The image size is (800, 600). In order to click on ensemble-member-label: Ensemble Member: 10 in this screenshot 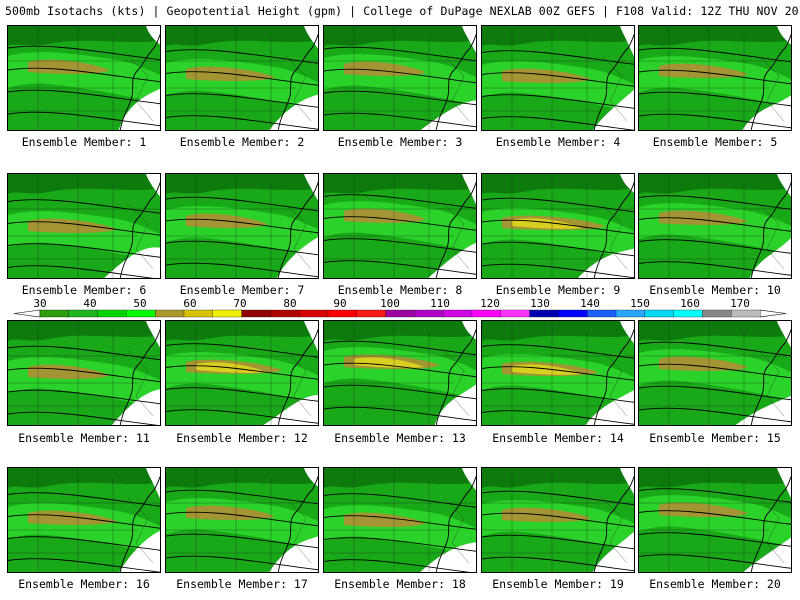, I will do `click(715, 290)`.